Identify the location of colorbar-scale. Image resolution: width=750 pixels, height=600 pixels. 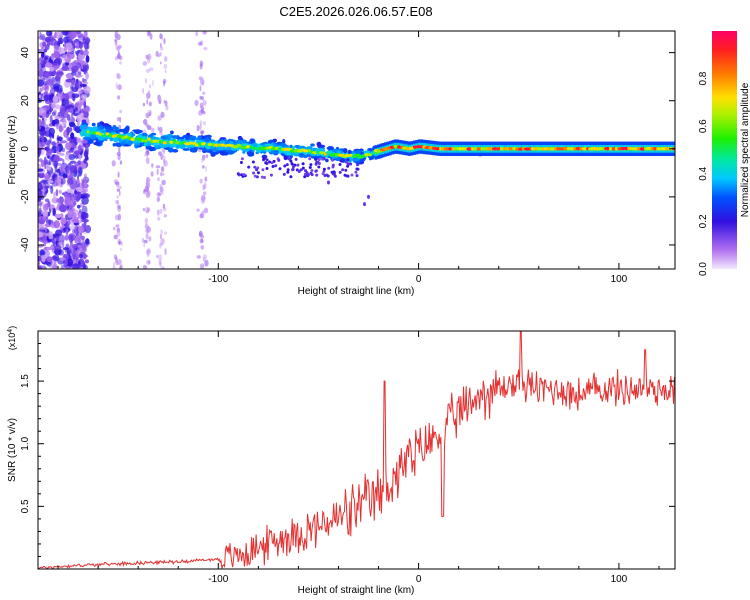
(724, 150).